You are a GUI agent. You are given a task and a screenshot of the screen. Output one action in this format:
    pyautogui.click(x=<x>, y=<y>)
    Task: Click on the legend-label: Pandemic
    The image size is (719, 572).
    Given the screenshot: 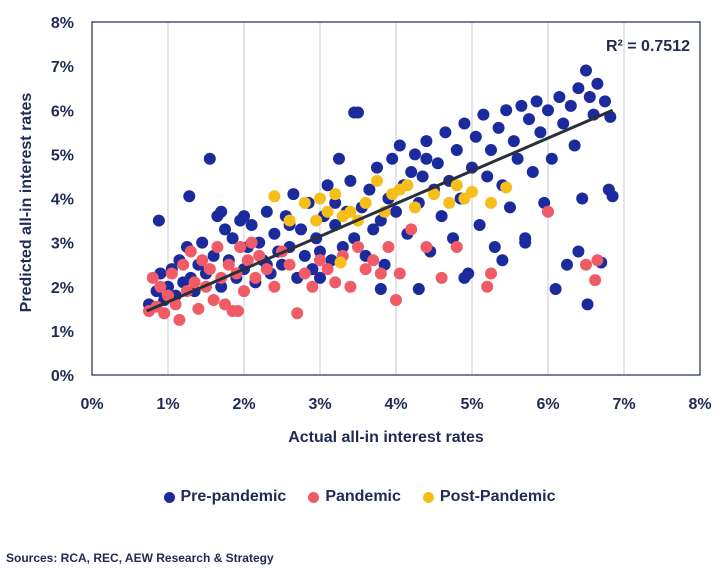 What is the action you would take?
    pyautogui.click(x=363, y=496)
    